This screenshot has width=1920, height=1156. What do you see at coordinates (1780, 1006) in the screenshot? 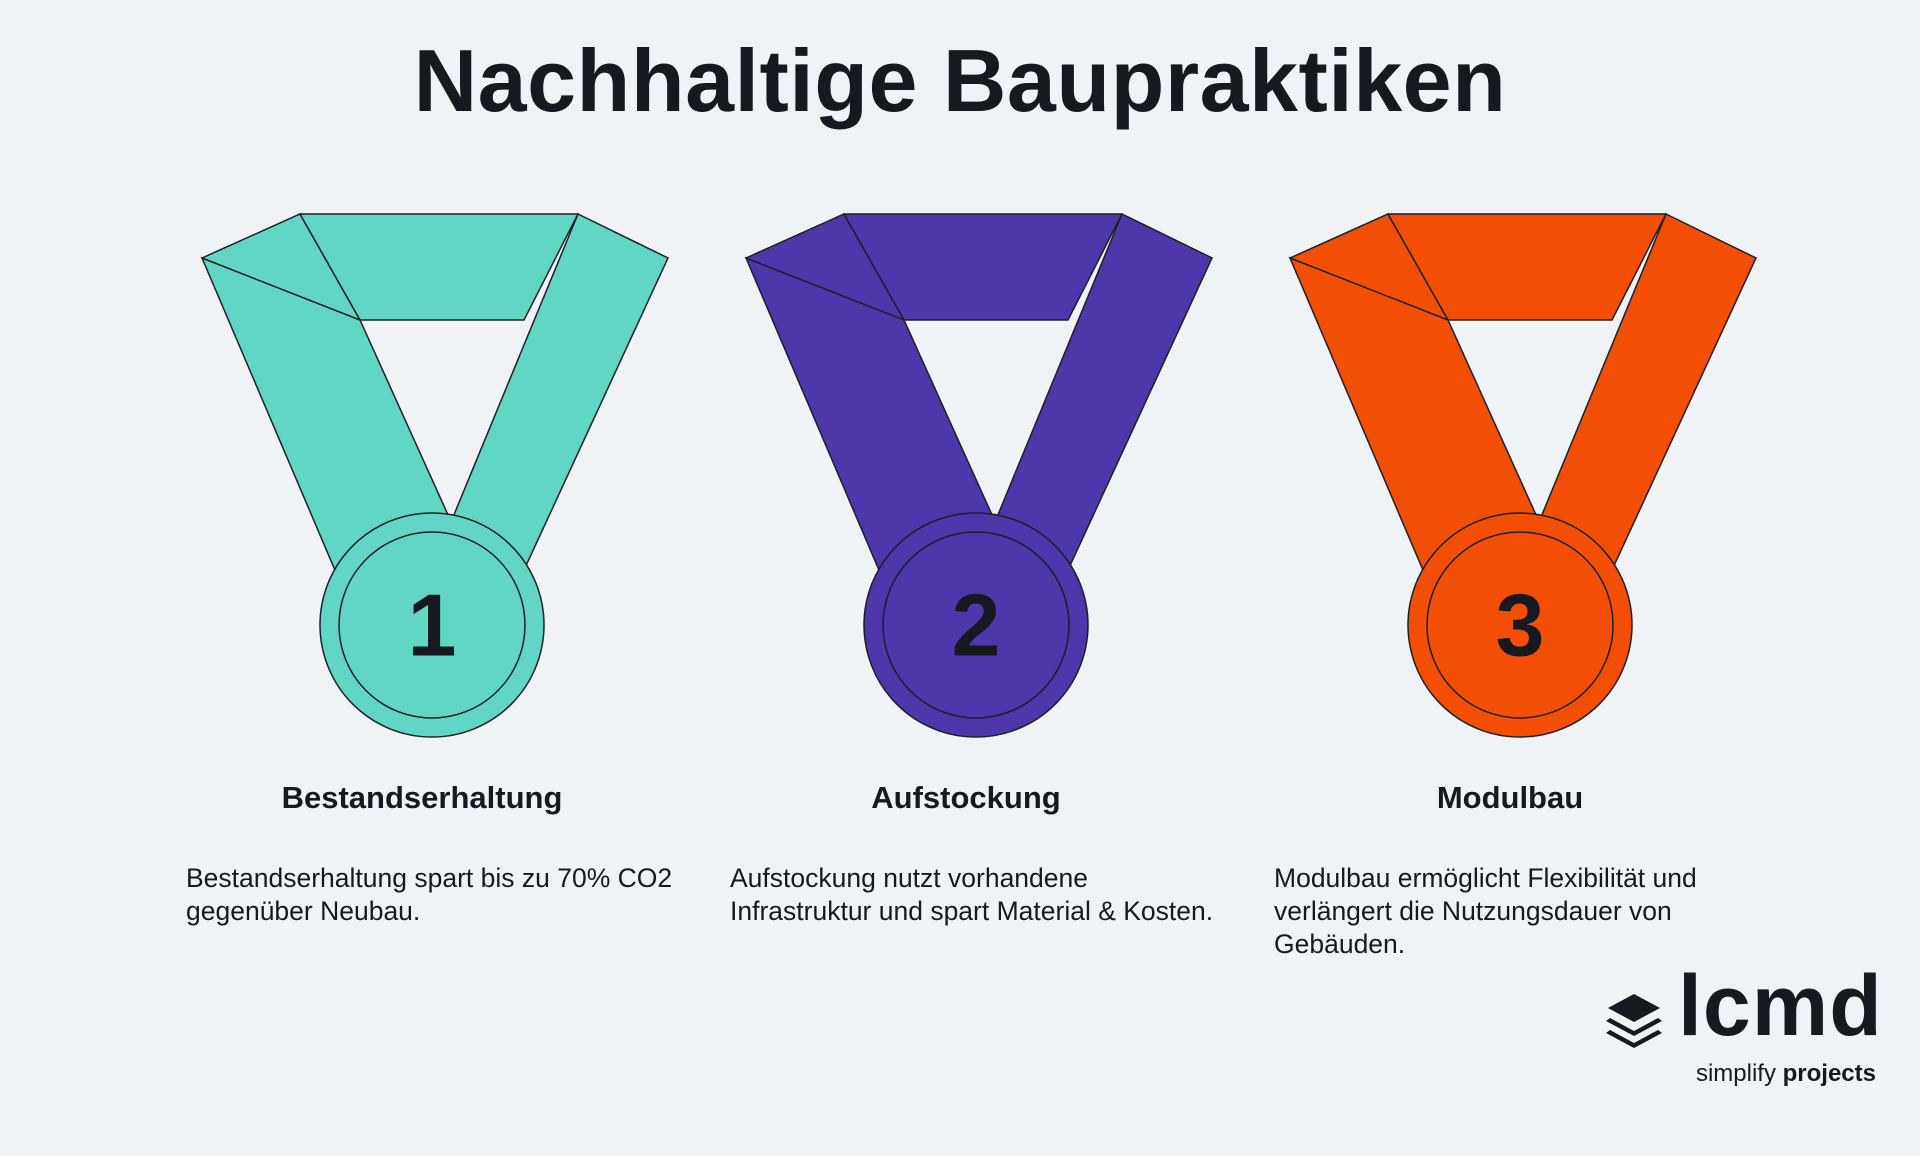
I see `logo-wordmark: lcmd` at bounding box center [1780, 1006].